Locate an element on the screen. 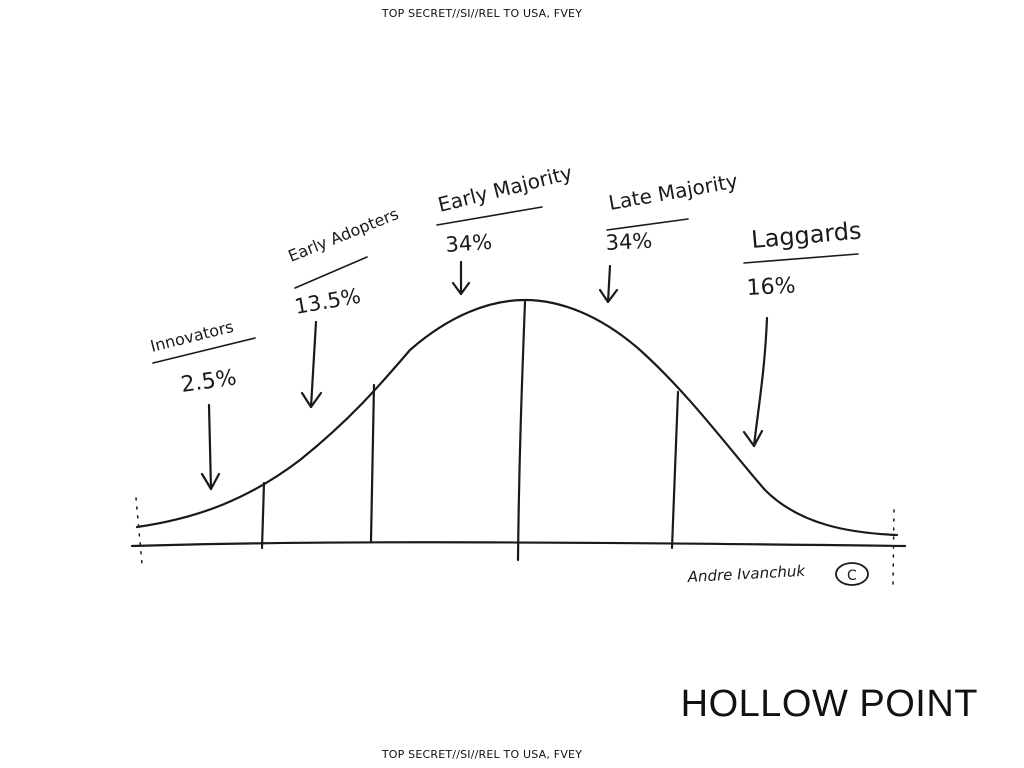 This screenshot has width=1024, height=768. label-early-majority: Early Majority is located at coordinates (505, 188).